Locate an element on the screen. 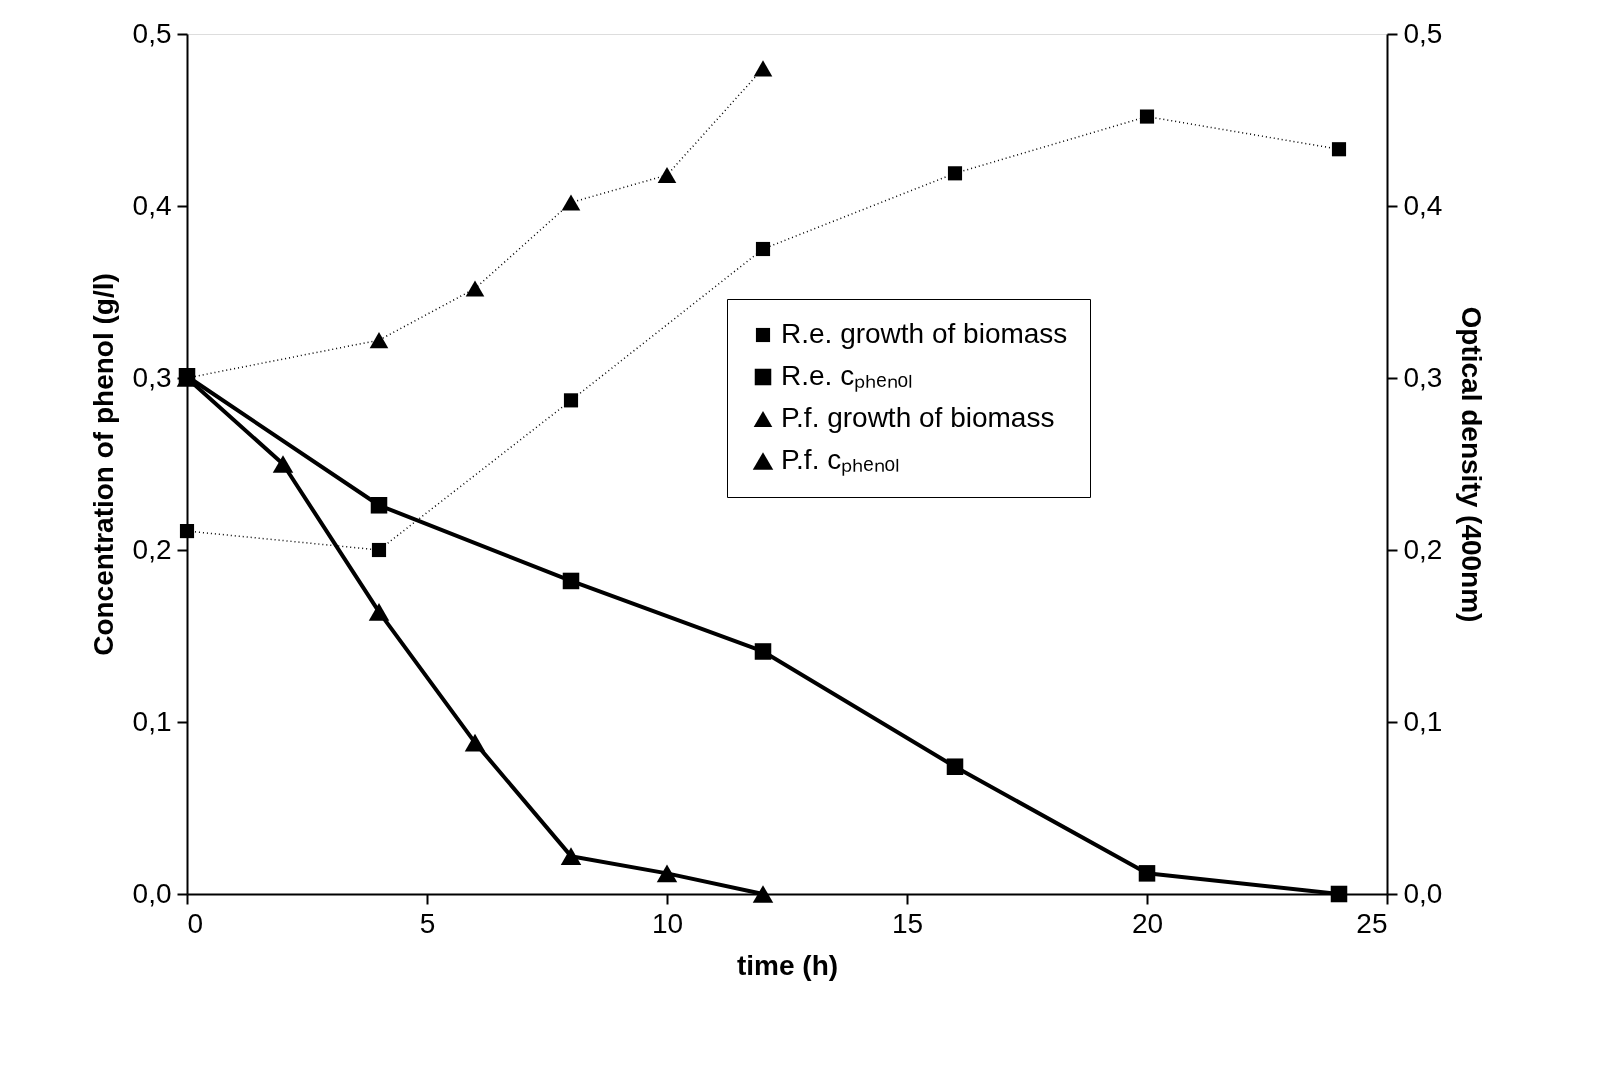  legend-label: P.f. cₚₕₑₙₒₗ is located at coordinates (841, 460).